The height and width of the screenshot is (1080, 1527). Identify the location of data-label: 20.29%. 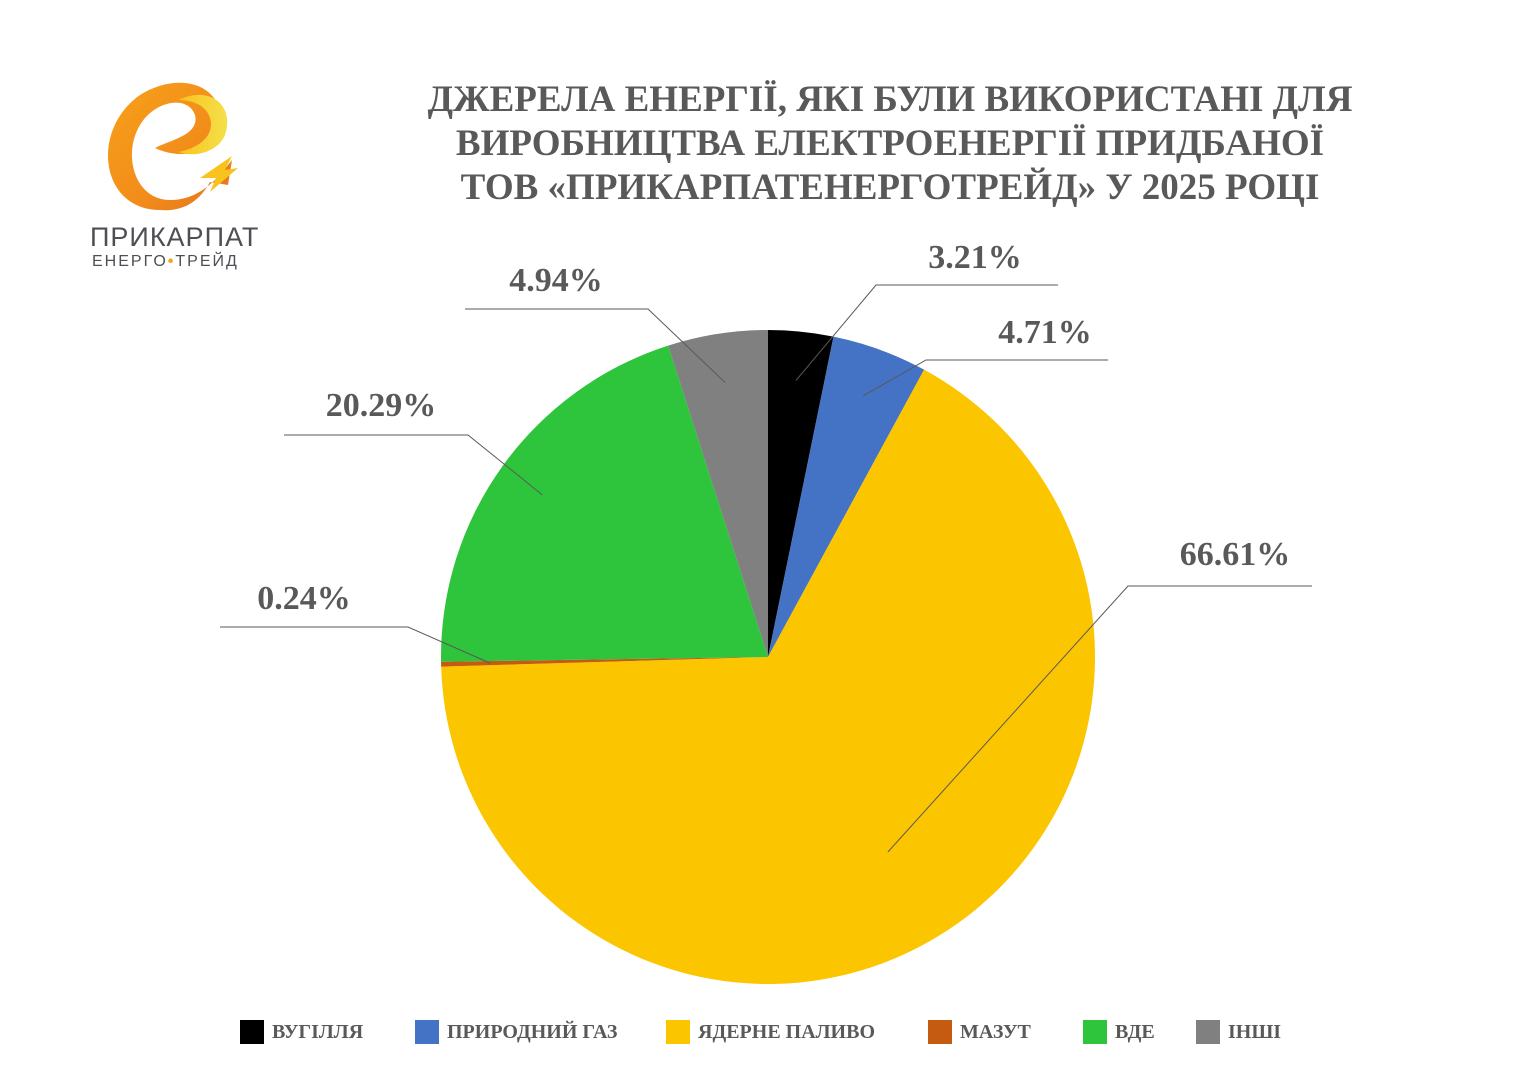
(381, 405).